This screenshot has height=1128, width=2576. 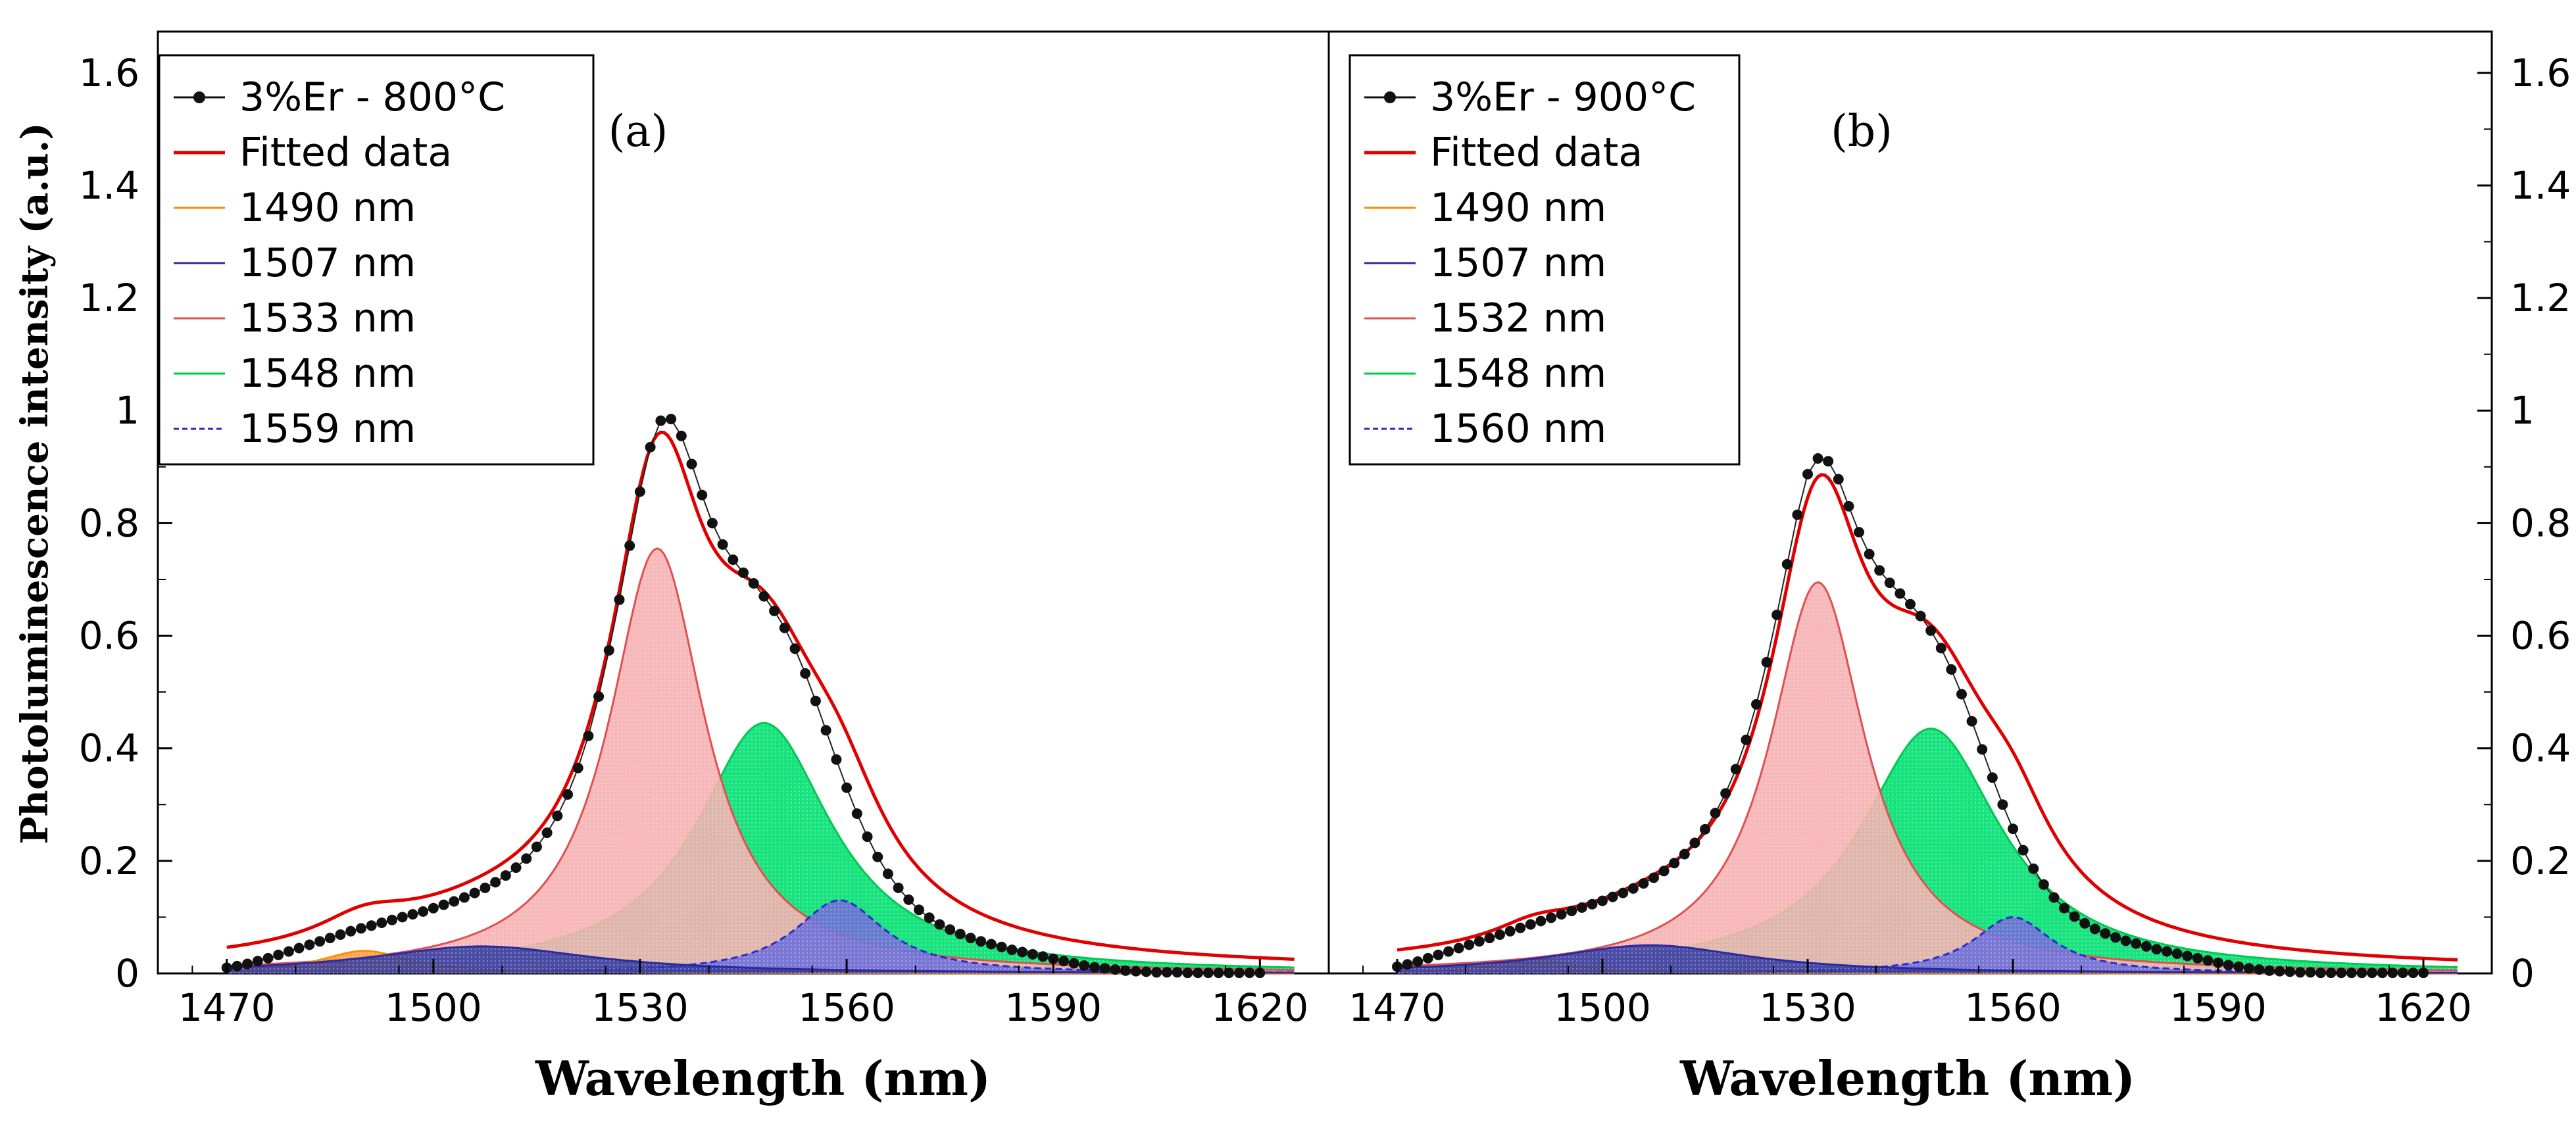 What do you see at coordinates (199, 97) in the screenshot?
I see `panel-a-legend-swatch-marker` at bounding box center [199, 97].